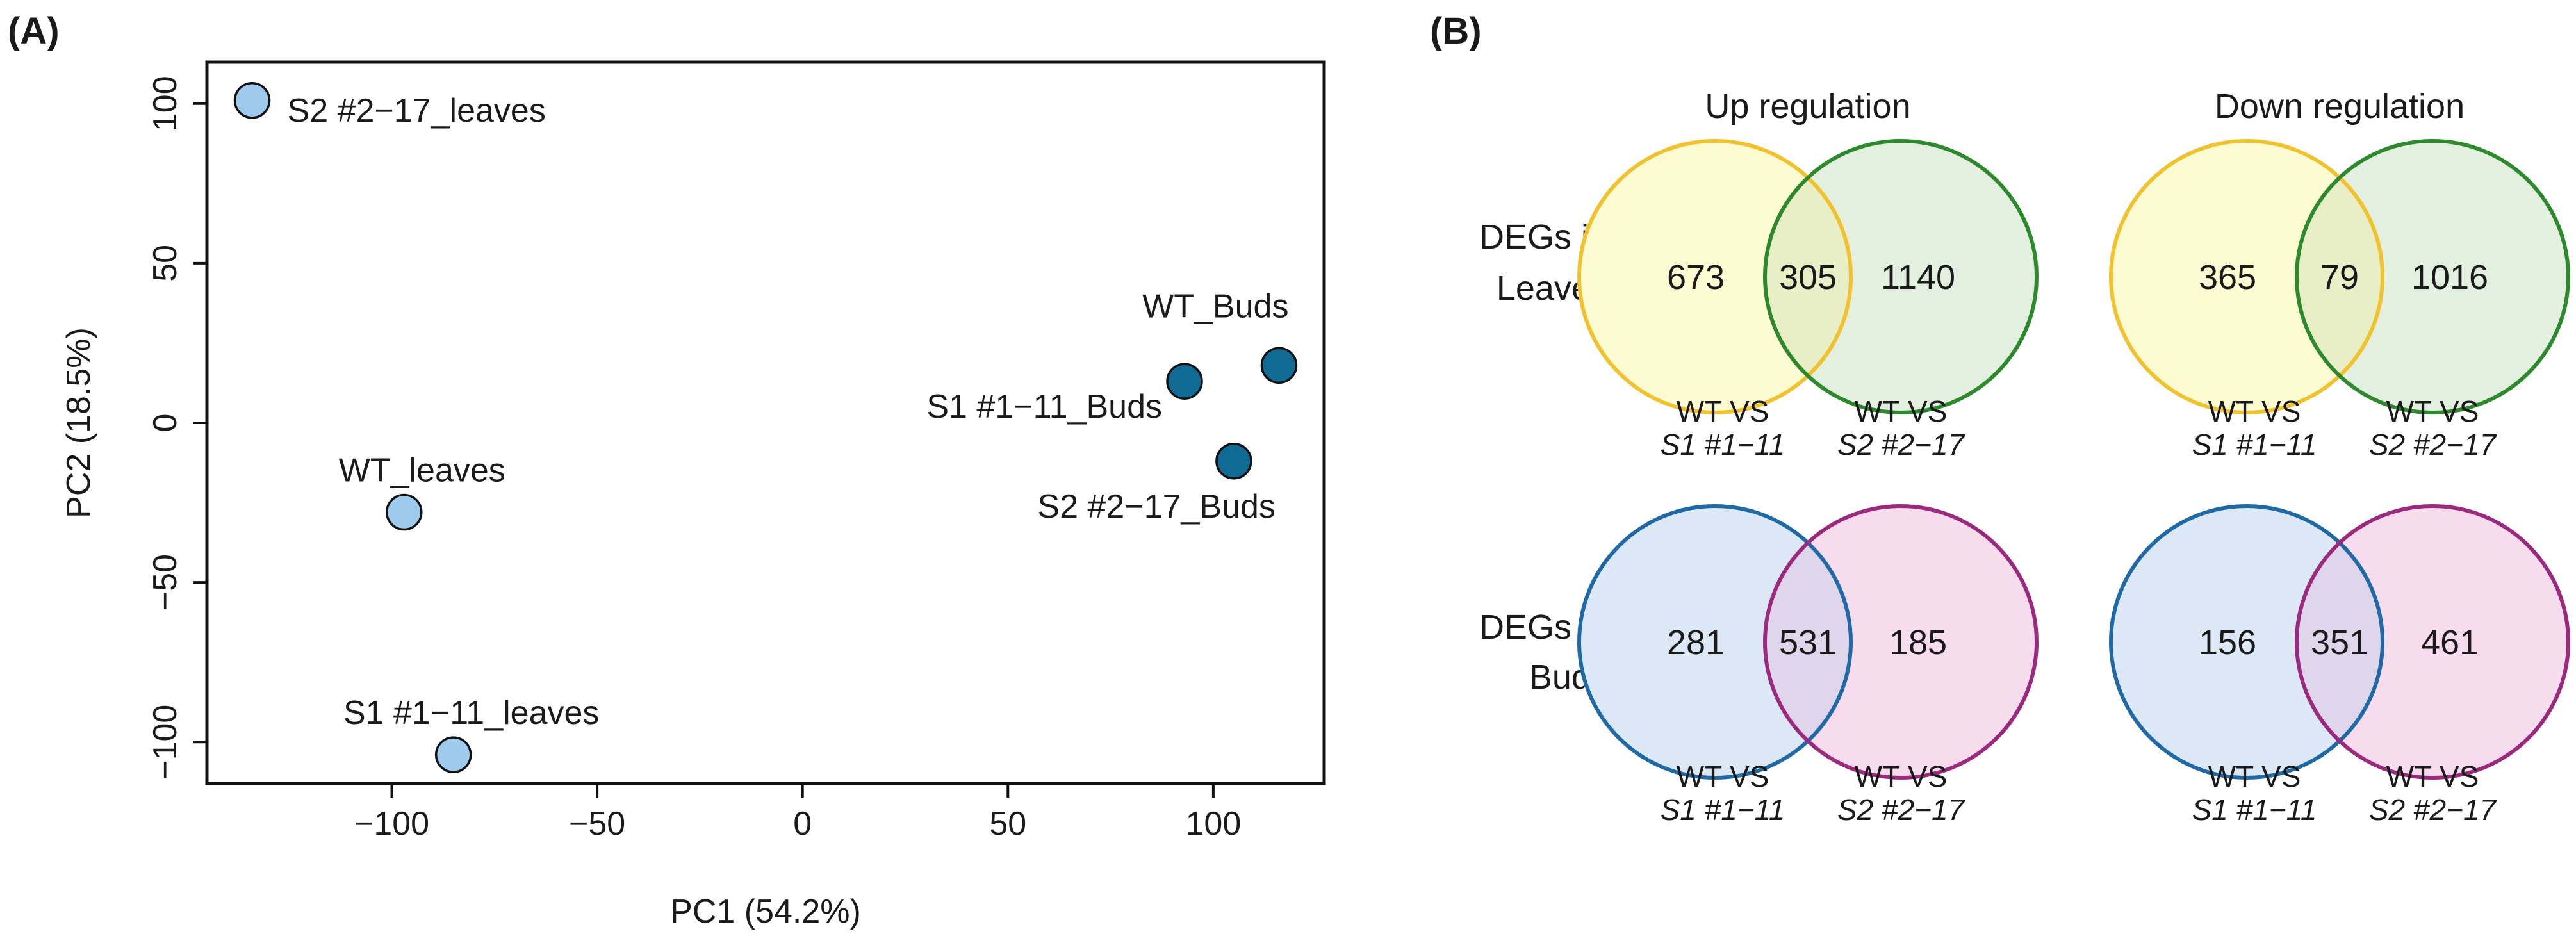 The height and width of the screenshot is (943, 2576). What do you see at coordinates (1456, 31) in the screenshot?
I see `panel-b-label: (B)` at bounding box center [1456, 31].